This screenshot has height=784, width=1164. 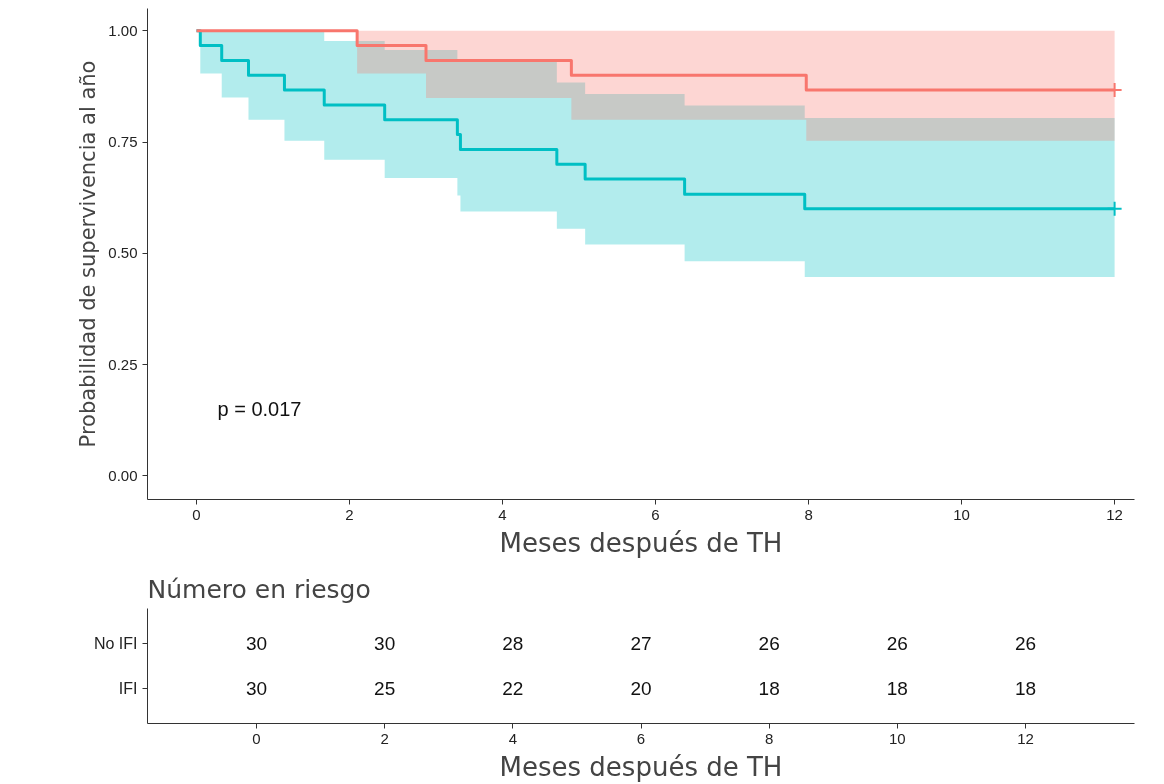 I want to click on data-label: 28, so click(x=513, y=644).